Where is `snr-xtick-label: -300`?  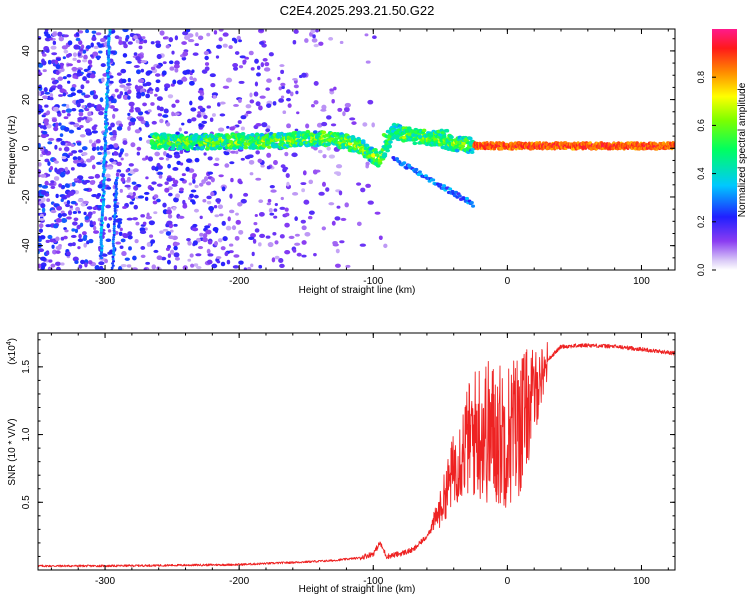 snr-xtick-label: -300 is located at coordinates (105, 581).